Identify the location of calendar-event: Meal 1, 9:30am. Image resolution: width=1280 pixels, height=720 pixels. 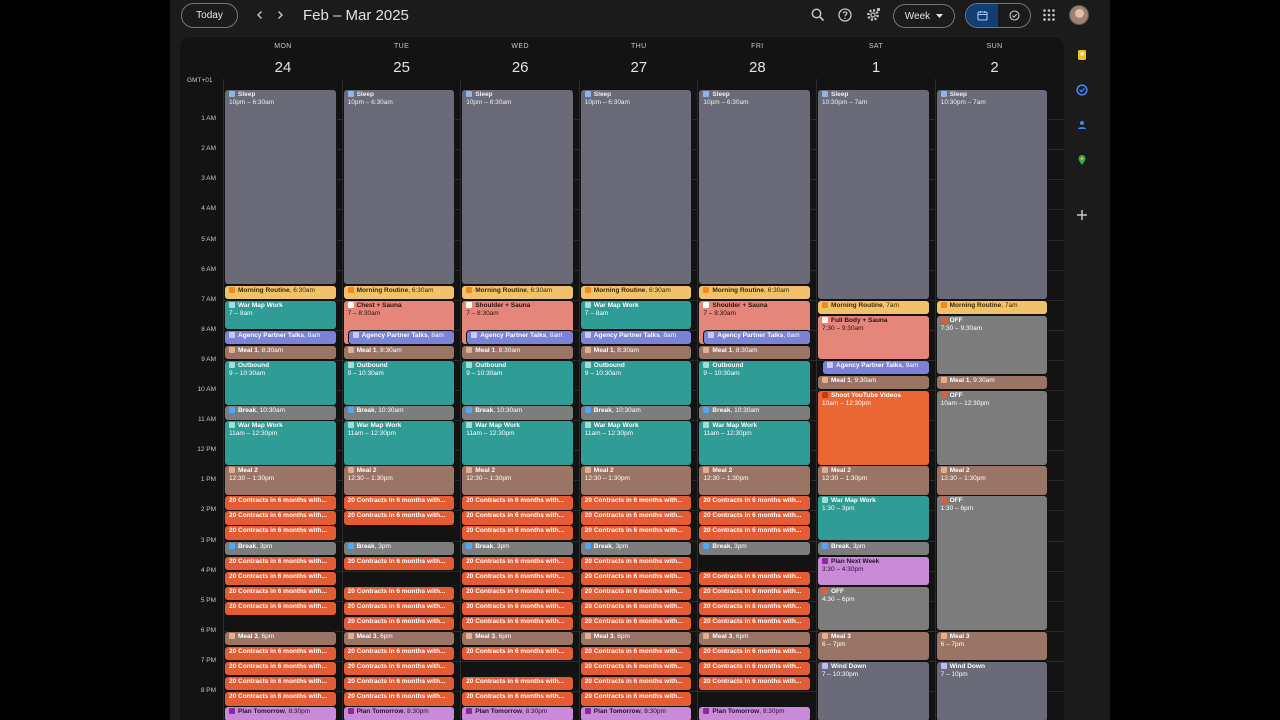
(873, 382).